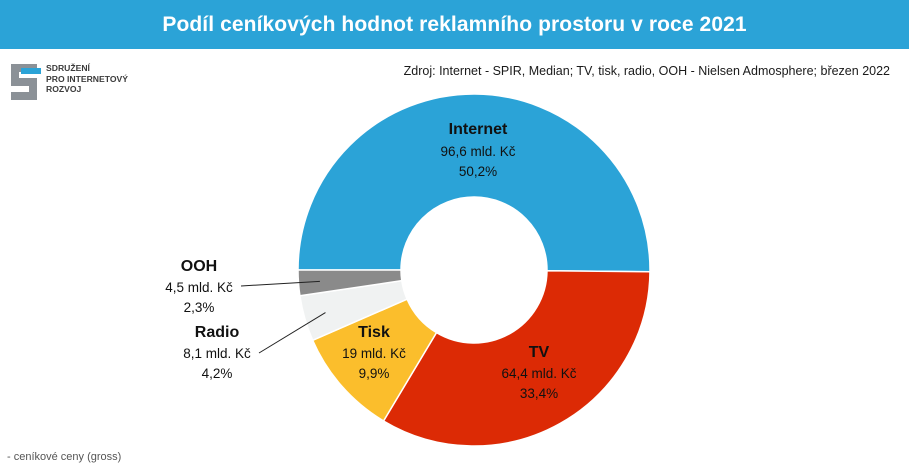 The height and width of the screenshot is (468, 909). What do you see at coordinates (539, 352) in the screenshot?
I see `label-tv-name: TV` at bounding box center [539, 352].